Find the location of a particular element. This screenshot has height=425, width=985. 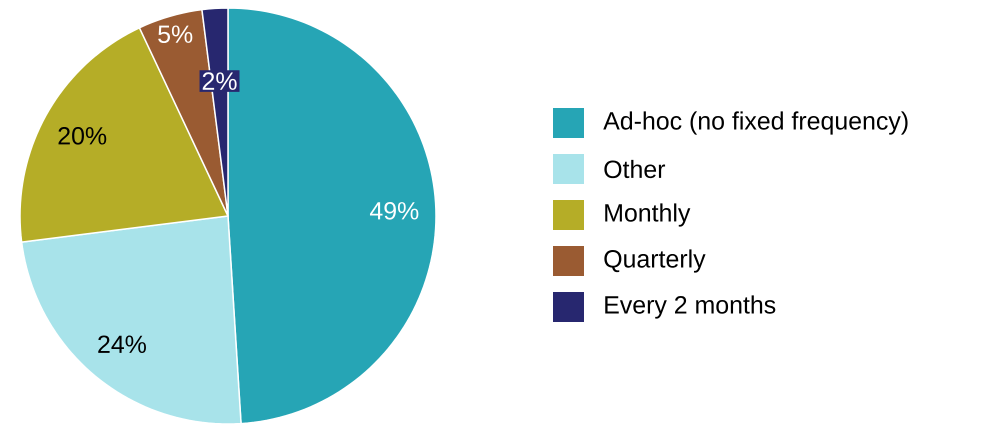

data-label: 5% is located at coordinates (175, 35).